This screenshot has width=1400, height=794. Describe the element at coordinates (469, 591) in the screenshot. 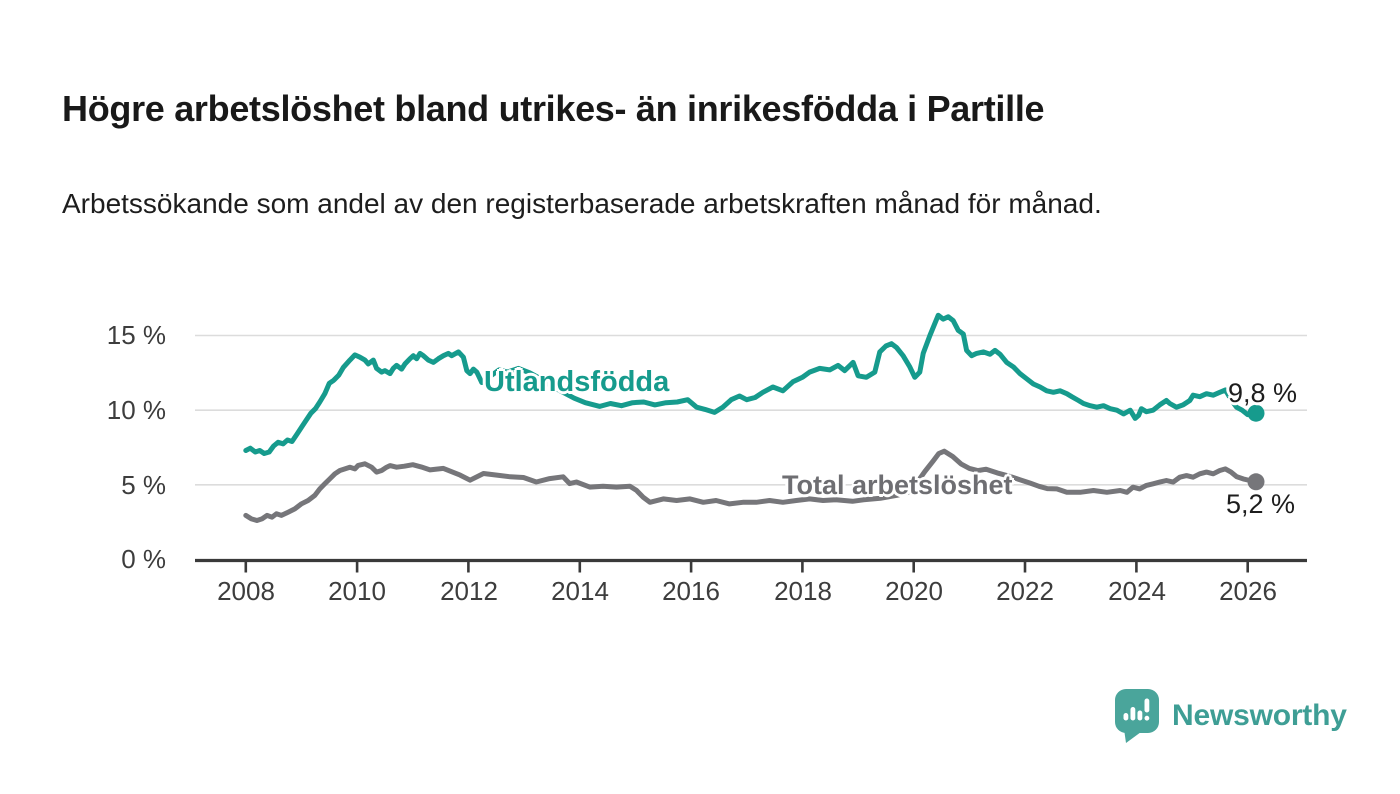

I see `x-tick-label-2012: 2012` at that location.